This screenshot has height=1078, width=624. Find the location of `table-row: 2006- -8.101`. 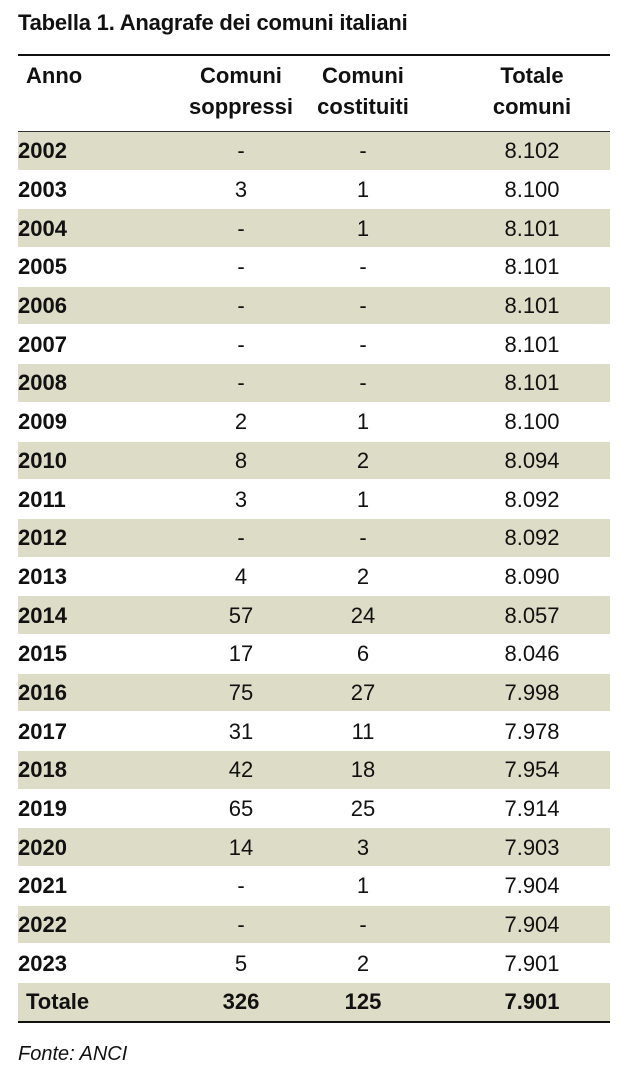

table-row: 2006- -8.101 is located at coordinates (314, 306).